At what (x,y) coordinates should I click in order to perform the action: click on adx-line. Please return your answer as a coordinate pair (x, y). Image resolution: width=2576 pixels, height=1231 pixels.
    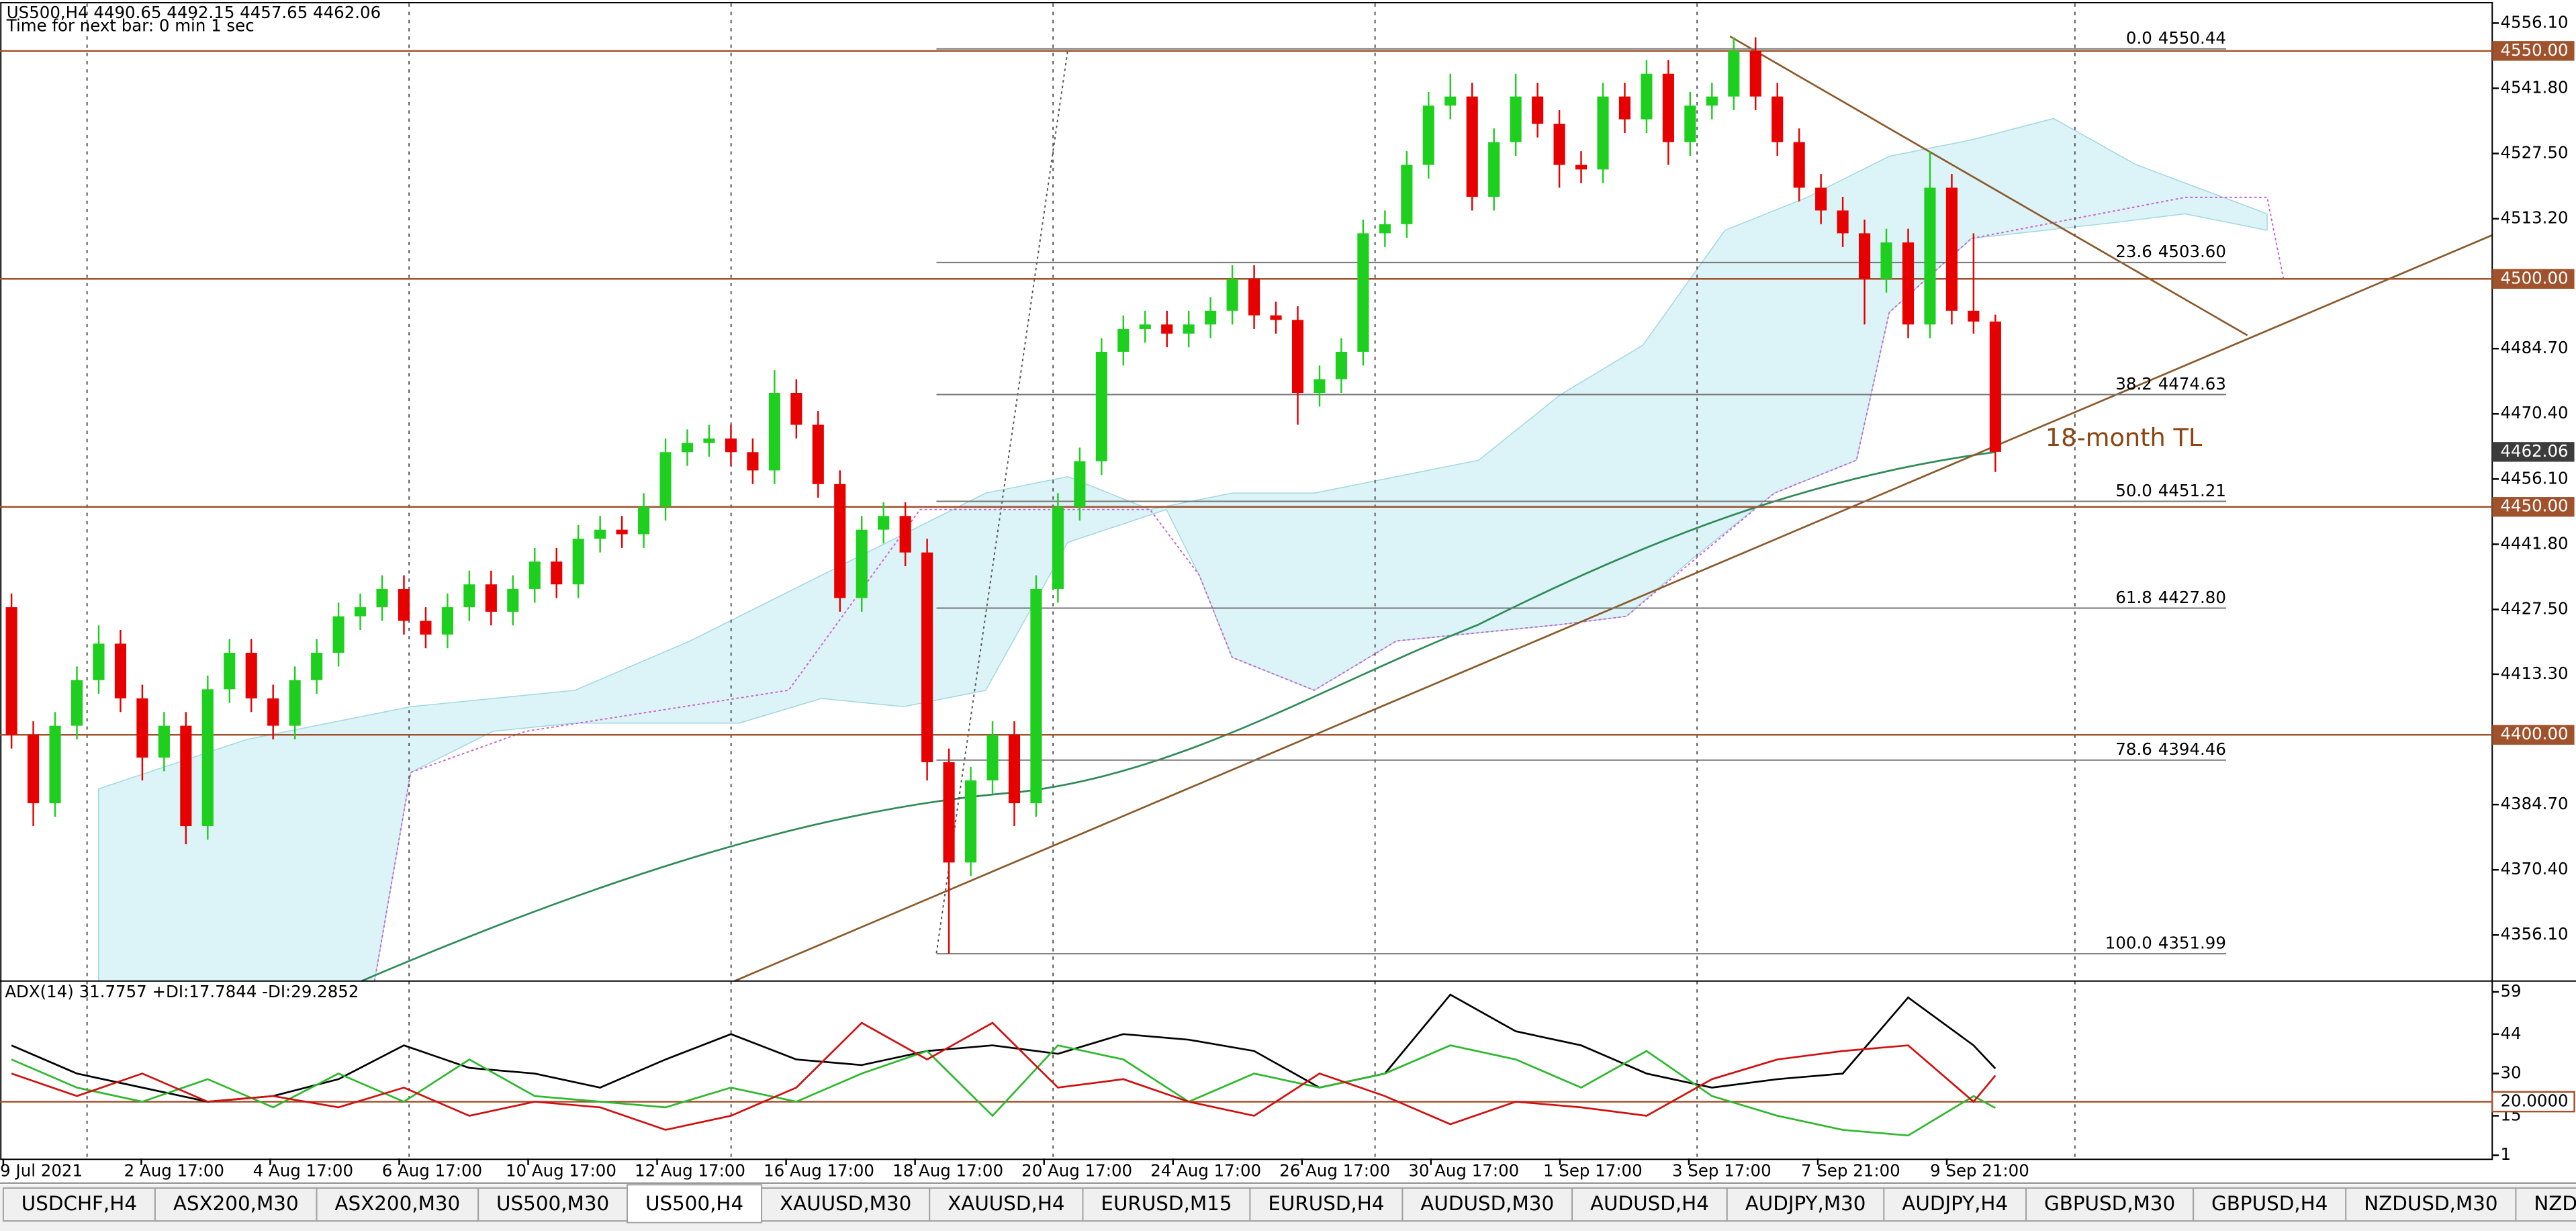
    Looking at the image, I should click on (1003, 1090).